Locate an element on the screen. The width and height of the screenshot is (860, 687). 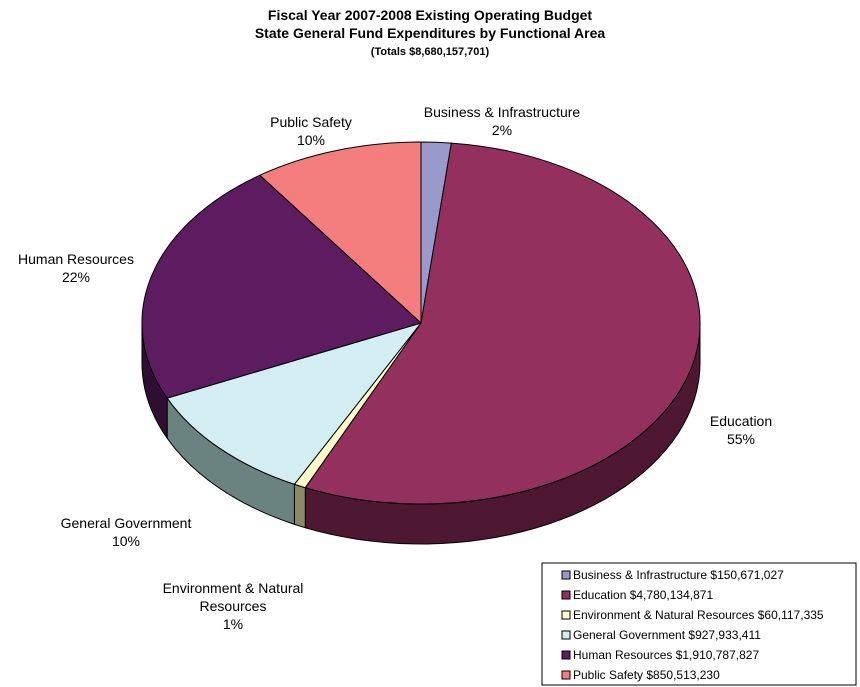
slice-label-general-government-line0: General Government is located at coordinates (126, 523).